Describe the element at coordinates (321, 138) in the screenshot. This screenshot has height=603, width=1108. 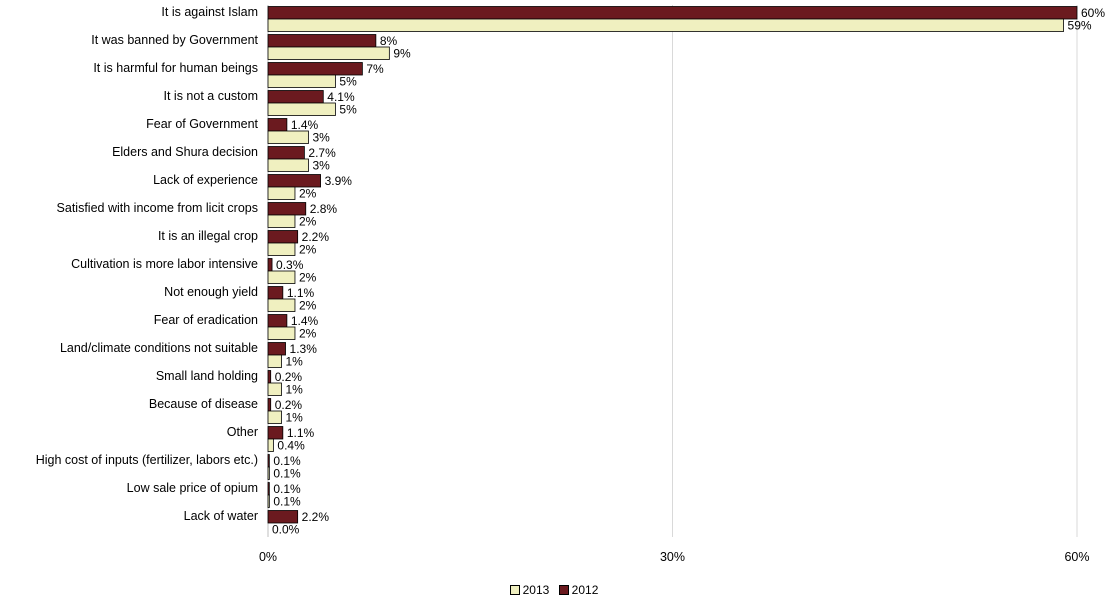
I see `value-label-2013-fear-of-government: 3%` at that location.